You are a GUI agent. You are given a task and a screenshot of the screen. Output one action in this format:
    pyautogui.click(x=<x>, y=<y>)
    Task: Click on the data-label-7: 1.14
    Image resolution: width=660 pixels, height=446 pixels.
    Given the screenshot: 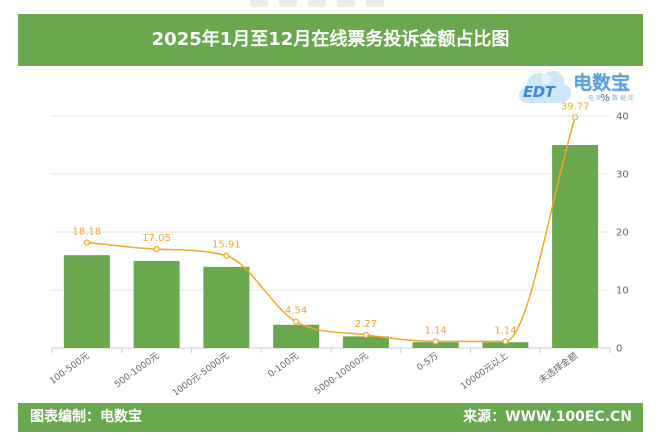 What is the action you would take?
    pyautogui.click(x=505, y=330)
    